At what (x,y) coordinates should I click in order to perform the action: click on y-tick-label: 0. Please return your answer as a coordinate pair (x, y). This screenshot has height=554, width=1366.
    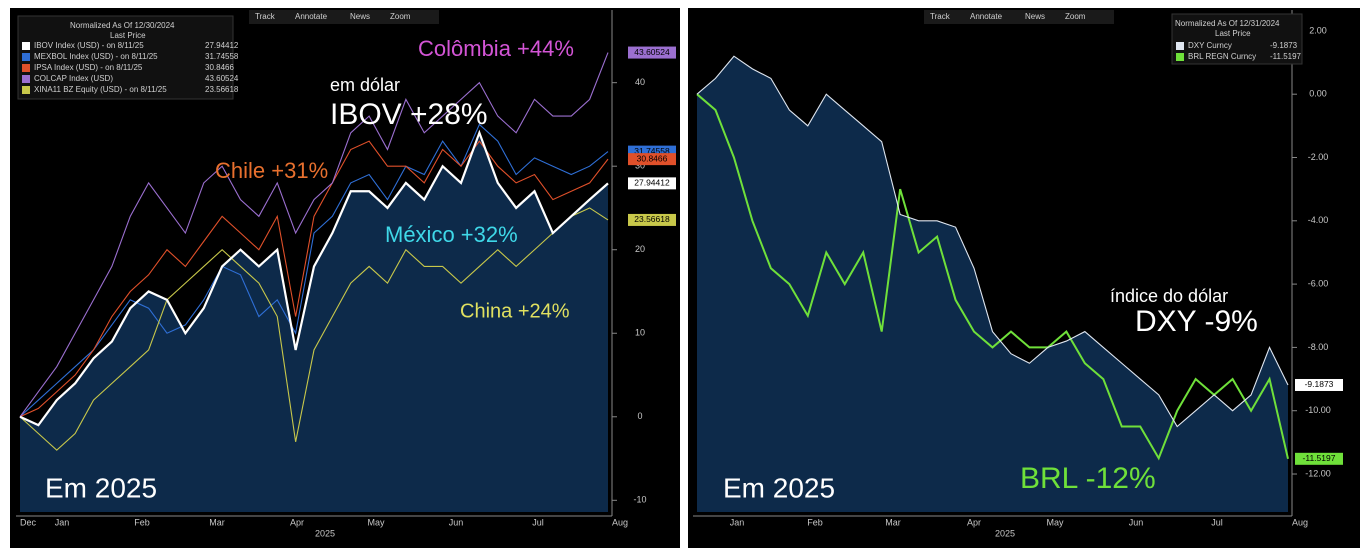
    Looking at the image, I should click on (639, 416).